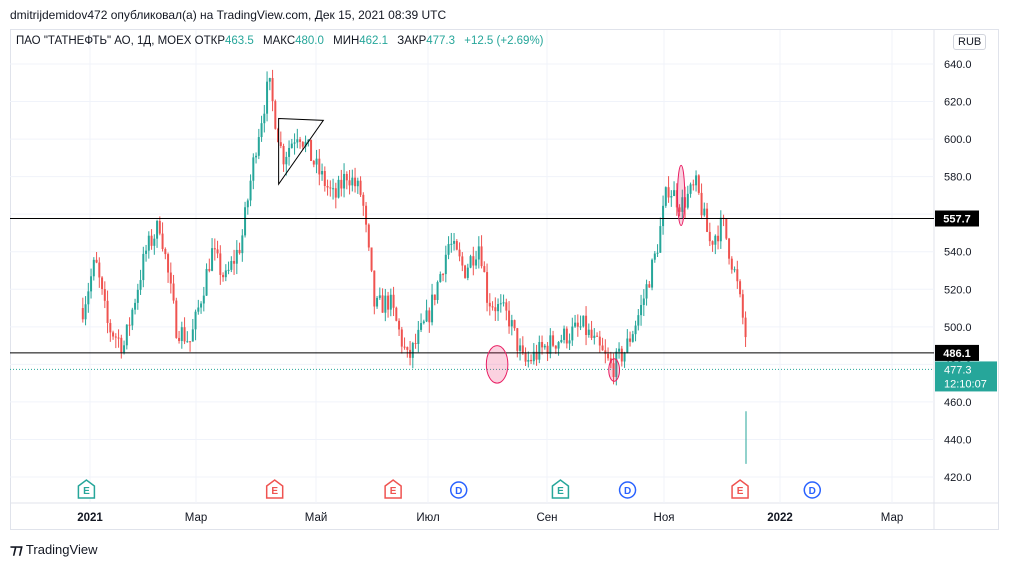 The height and width of the screenshot is (566, 1012). I want to click on currency-badge: RUB, so click(970, 42).